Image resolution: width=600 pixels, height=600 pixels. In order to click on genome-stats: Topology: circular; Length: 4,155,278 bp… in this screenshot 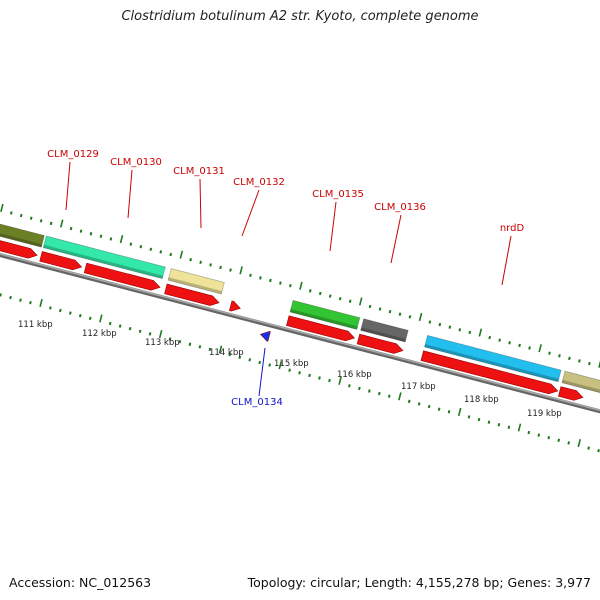, I will do `click(419, 582)`.